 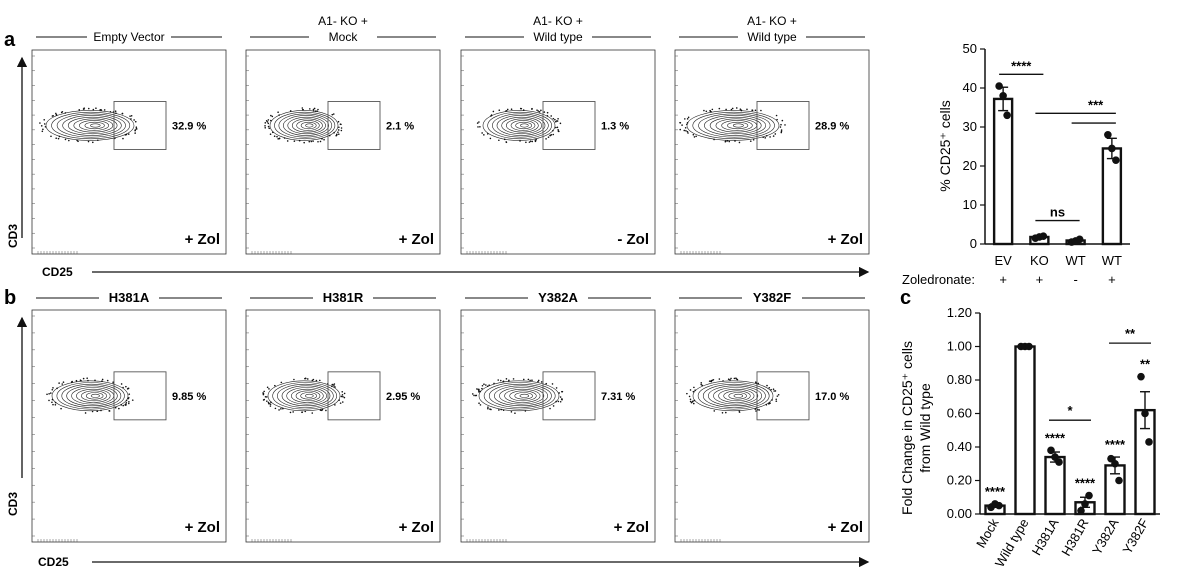 What do you see at coordinates (1145, 364) in the screenshot?
I see `bar-significance: **` at bounding box center [1145, 364].